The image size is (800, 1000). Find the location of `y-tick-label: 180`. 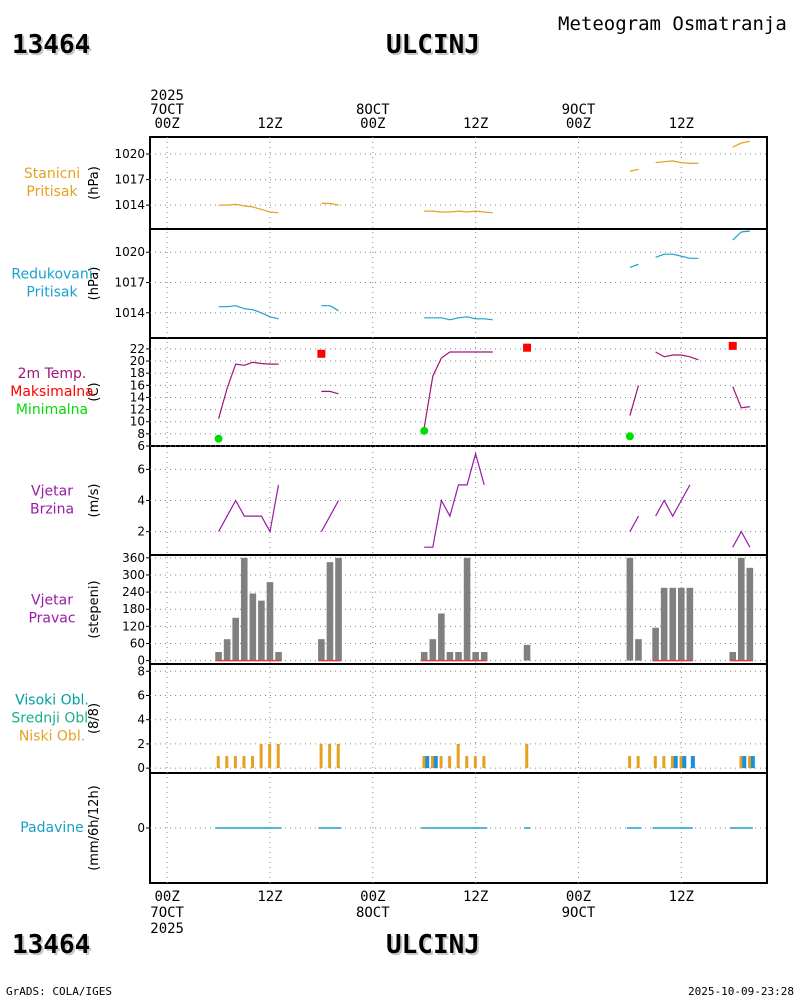

y-tick-label: 180 is located at coordinates (133, 609).